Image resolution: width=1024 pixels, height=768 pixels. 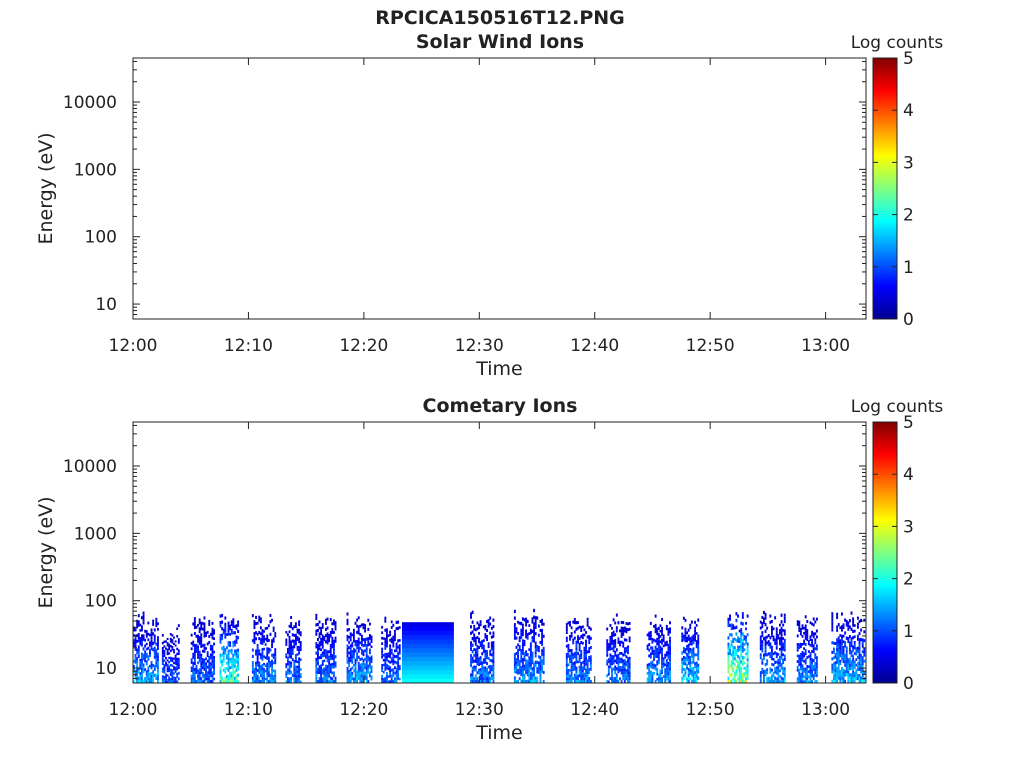 I want to click on x-axis-label: Time, so click(x=499, y=369).